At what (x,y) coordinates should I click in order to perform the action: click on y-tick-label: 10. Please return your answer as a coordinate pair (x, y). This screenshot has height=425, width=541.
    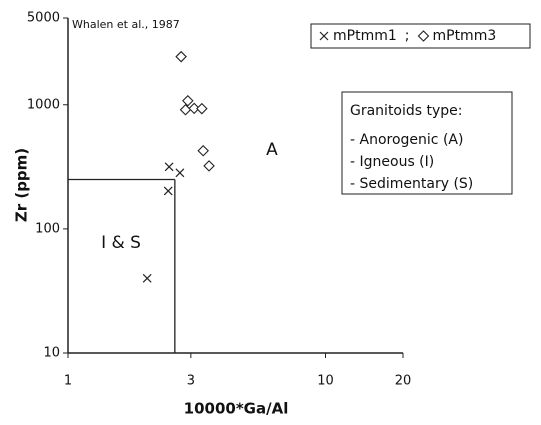
    Looking at the image, I should click on (51, 353).